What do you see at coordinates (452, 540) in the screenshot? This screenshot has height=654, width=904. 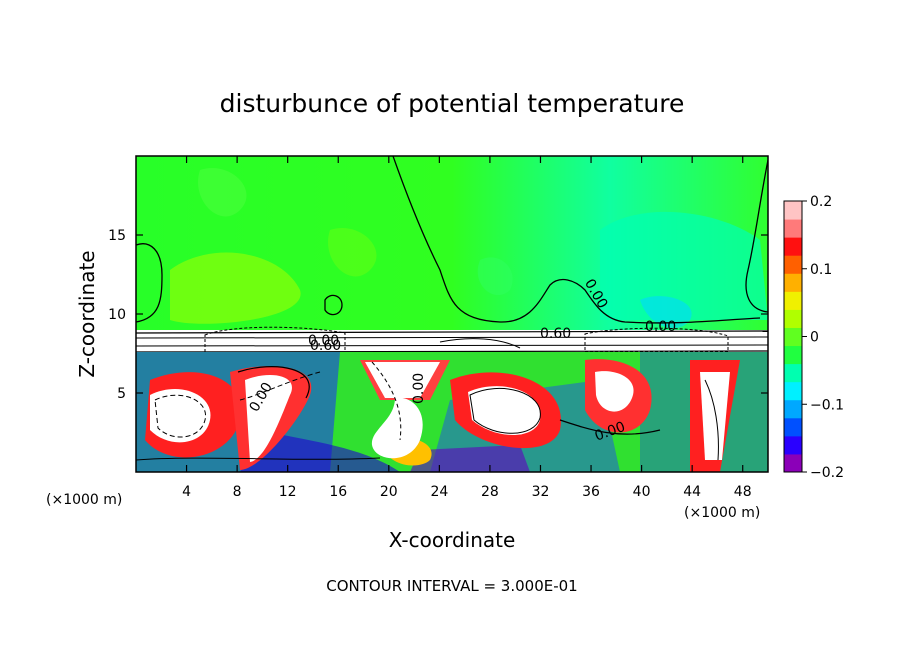 I see `x-axis-label: X-coordinate` at bounding box center [452, 540].